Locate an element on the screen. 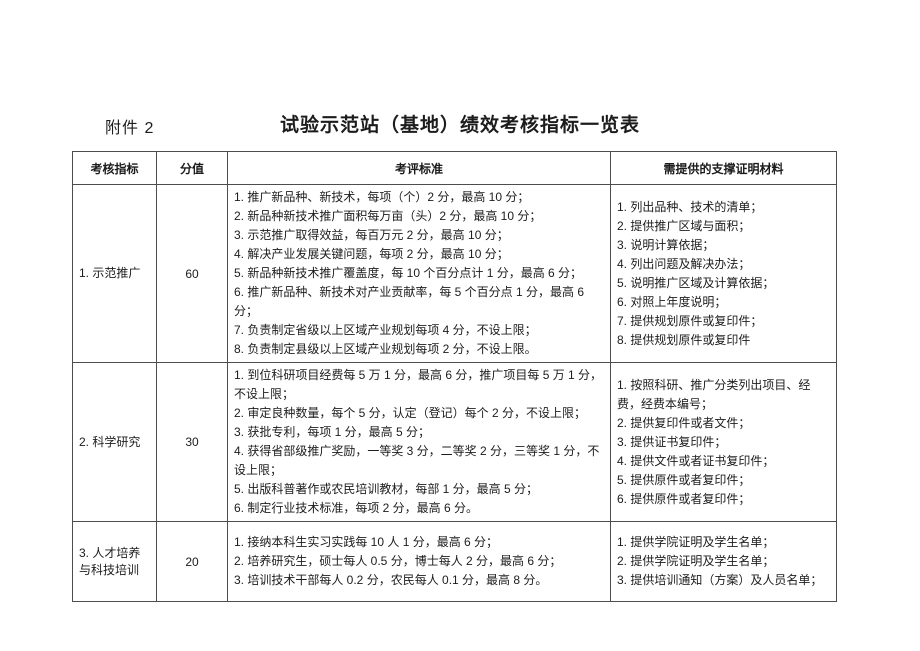 This screenshot has height=651, width=920. criteria-line: 7. 负责制定省级以上区域产业规划每项 4 分，不设上限； is located at coordinates (385, 330).